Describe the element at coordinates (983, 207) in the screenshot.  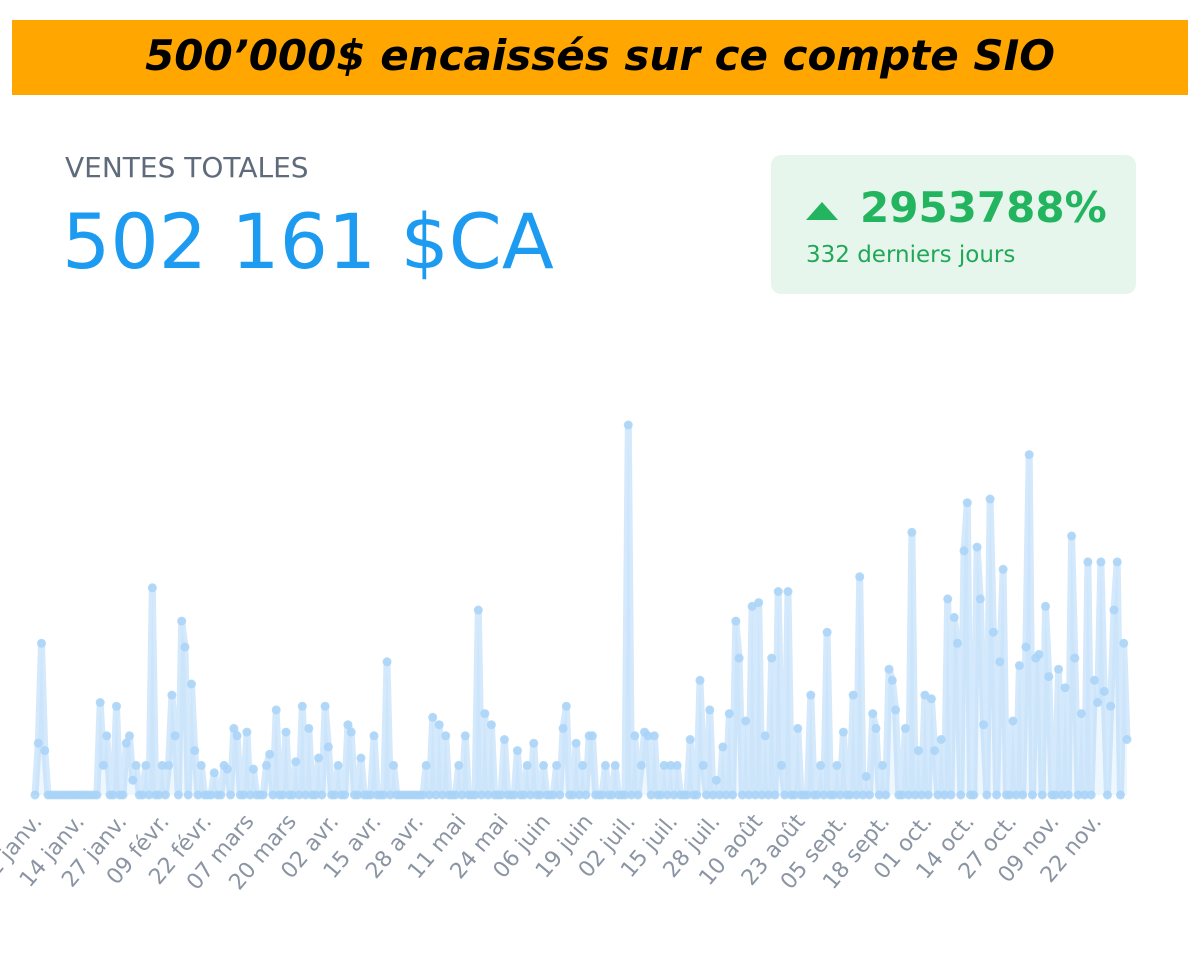
I see `change-value: 2953788%` at that location.